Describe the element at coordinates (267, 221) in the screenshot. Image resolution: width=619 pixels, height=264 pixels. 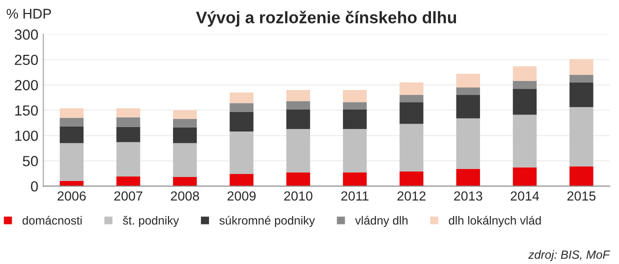
I see `legend-label: súkromné podniky` at that location.